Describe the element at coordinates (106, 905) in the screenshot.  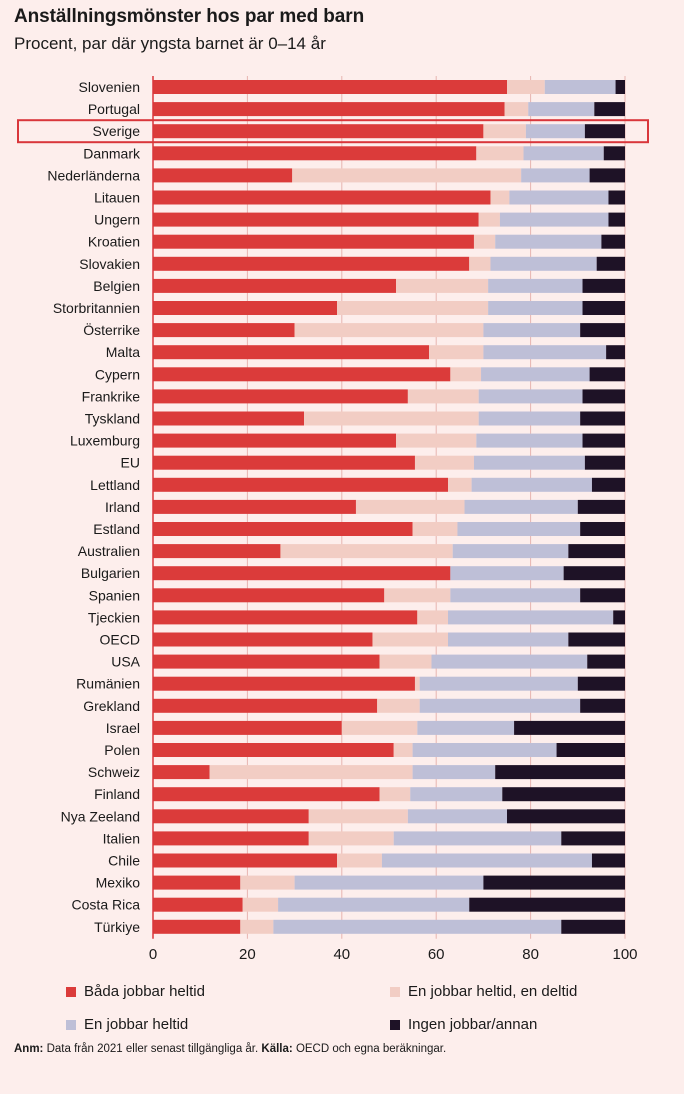
I see `category-label: Costa Rica` at that location.